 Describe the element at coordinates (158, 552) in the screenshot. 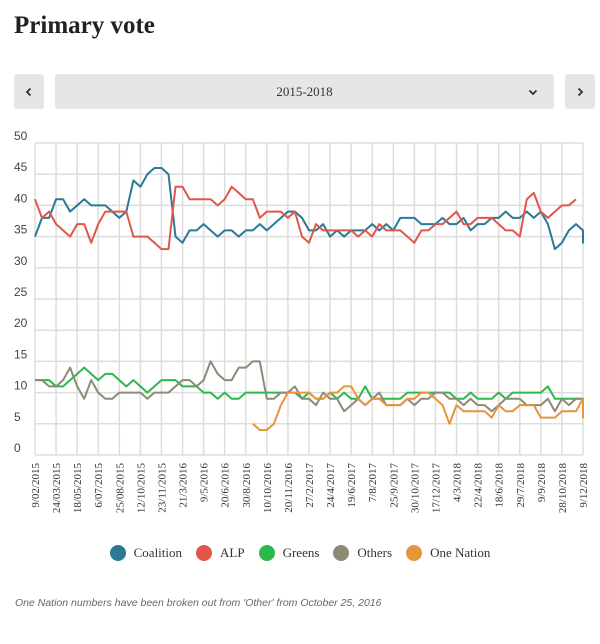

I see `legend-label: Coalition` at that location.